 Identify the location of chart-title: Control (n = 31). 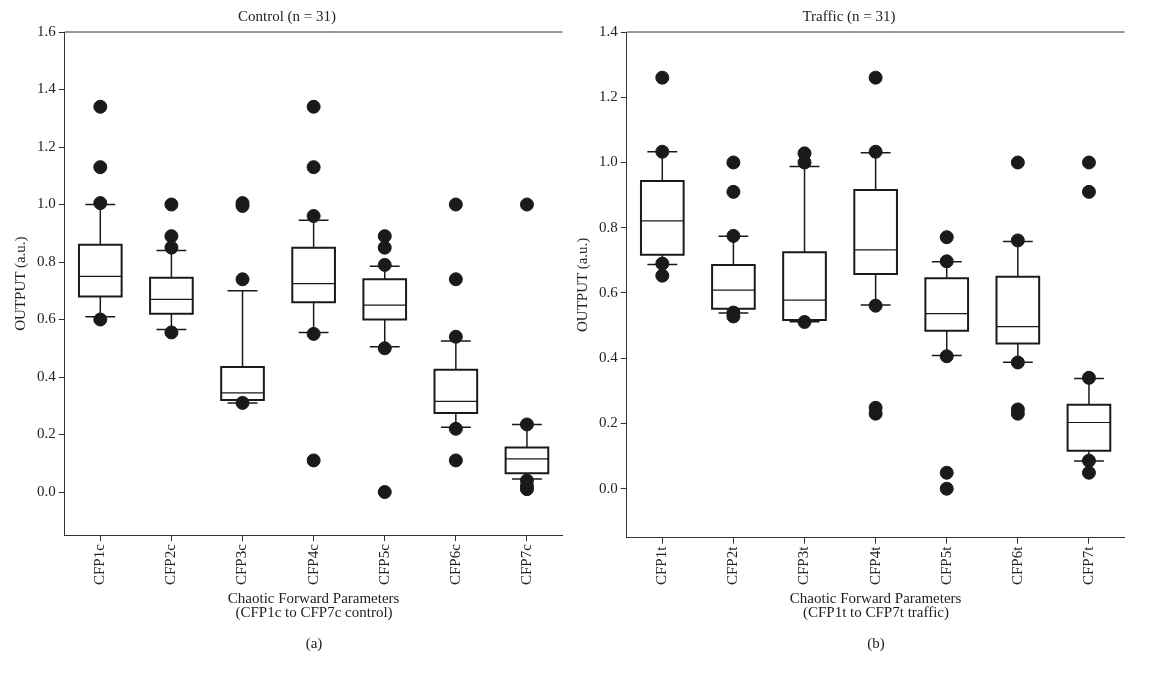
(287, 16).